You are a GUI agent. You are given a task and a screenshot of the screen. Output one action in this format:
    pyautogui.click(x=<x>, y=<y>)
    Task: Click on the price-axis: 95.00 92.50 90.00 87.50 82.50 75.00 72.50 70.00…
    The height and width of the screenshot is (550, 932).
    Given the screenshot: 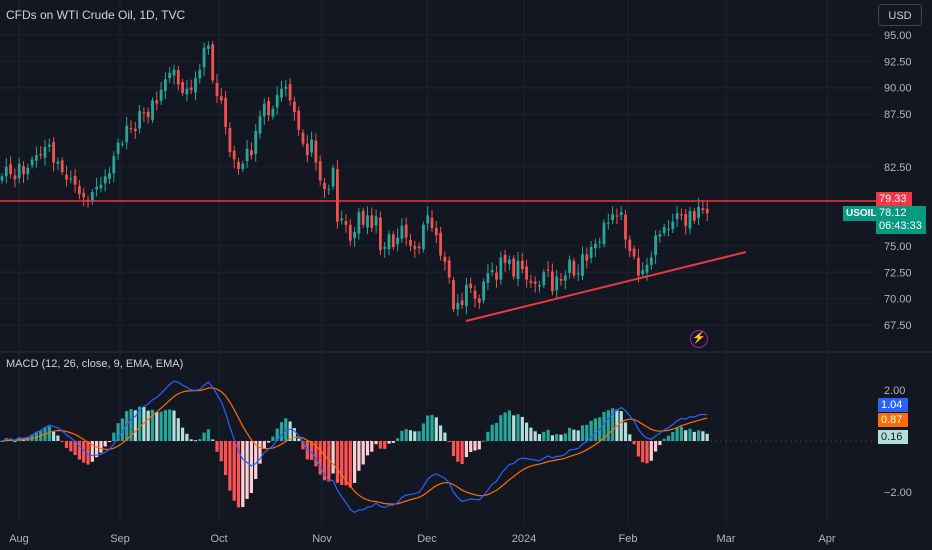 What is the action you would take?
    pyautogui.click(x=898, y=181)
    